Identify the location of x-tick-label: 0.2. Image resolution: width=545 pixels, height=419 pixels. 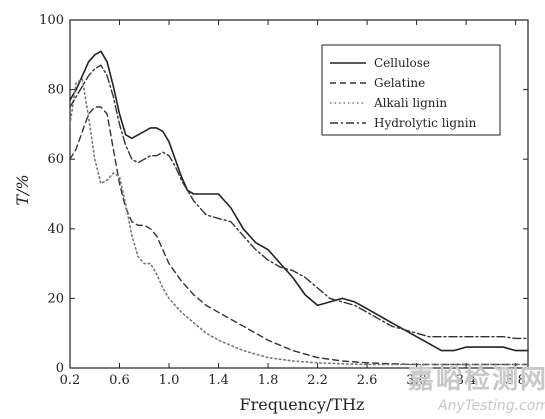
(70, 380).